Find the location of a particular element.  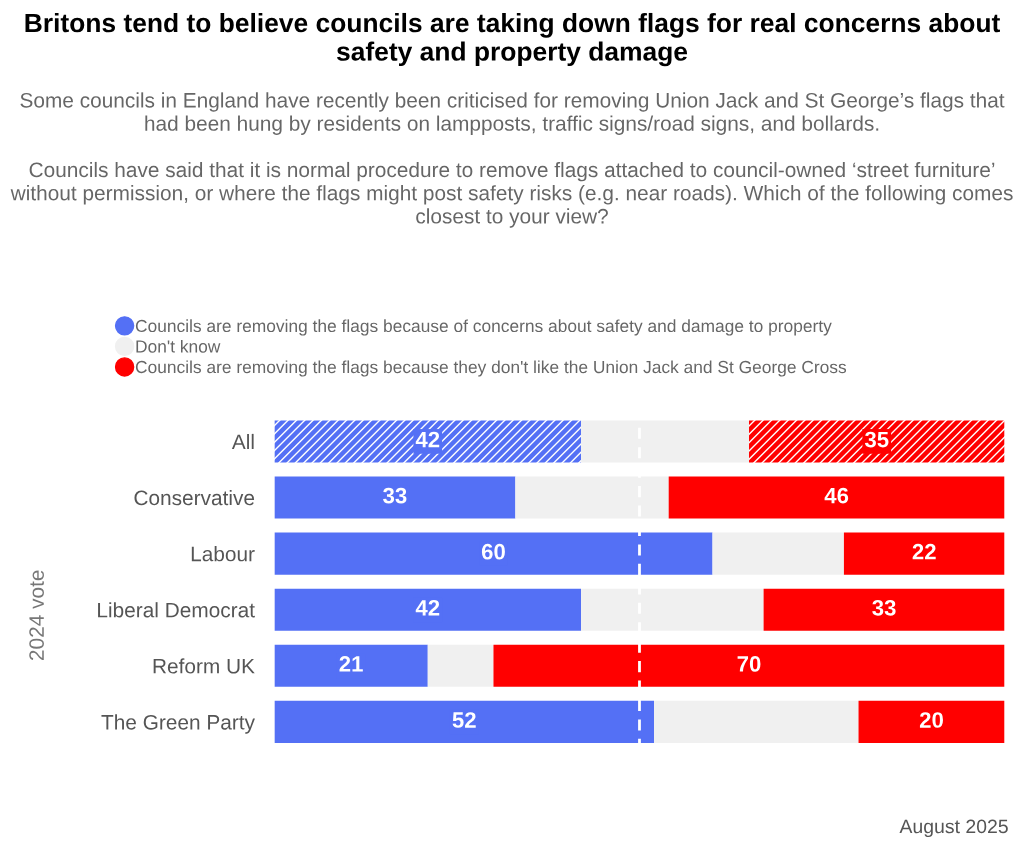

y-tick-label: Reform UK is located at coordinates (204, 666).